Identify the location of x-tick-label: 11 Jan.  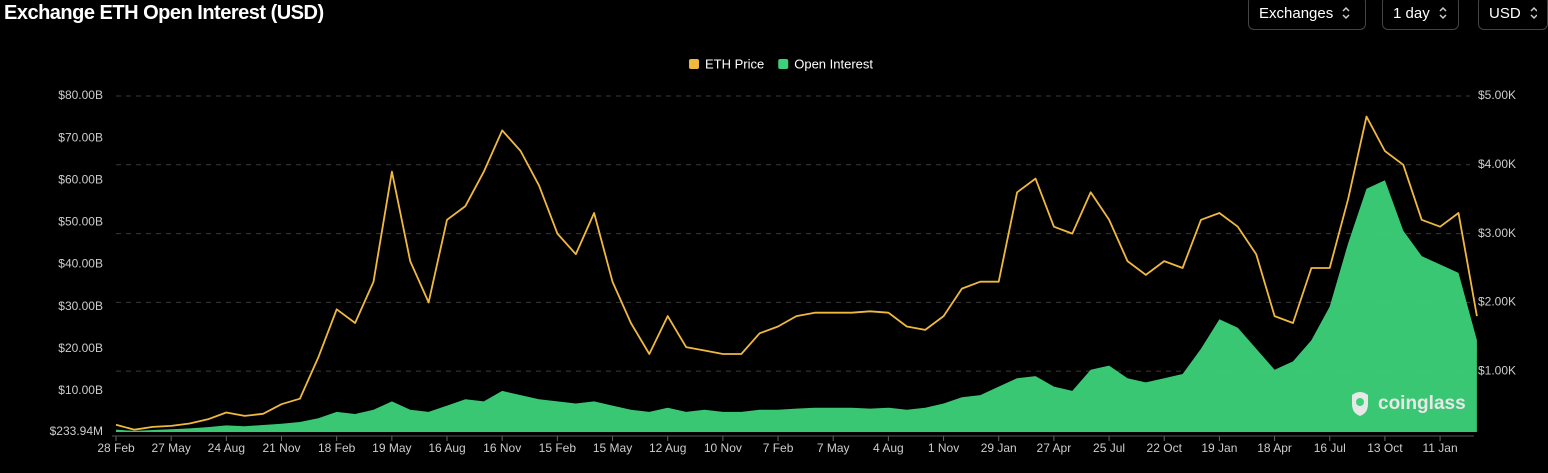
(1440, 448).